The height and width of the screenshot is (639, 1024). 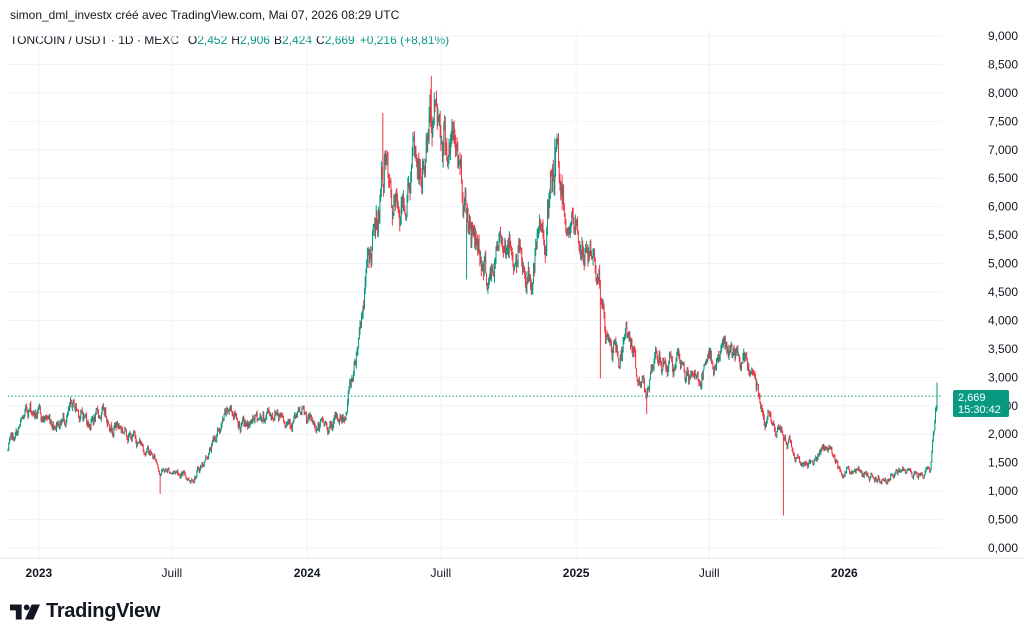 I want to click on tradingview-logo-icon, so click(x=25, y=611).